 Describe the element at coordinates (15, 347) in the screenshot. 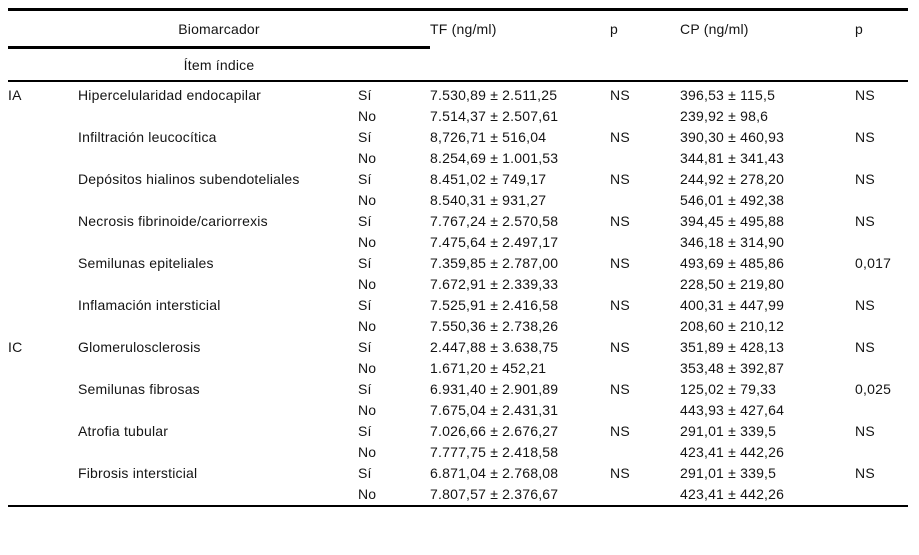

I see `group-label: IC` at that location.